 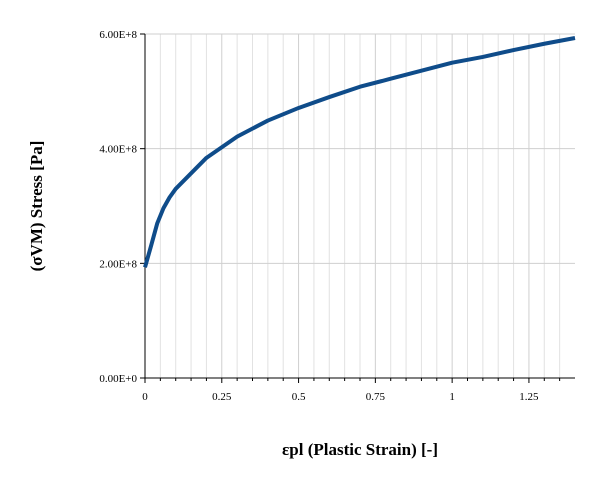 I want to click on x-tick-label: 0.5, so click(x=299, y=397).